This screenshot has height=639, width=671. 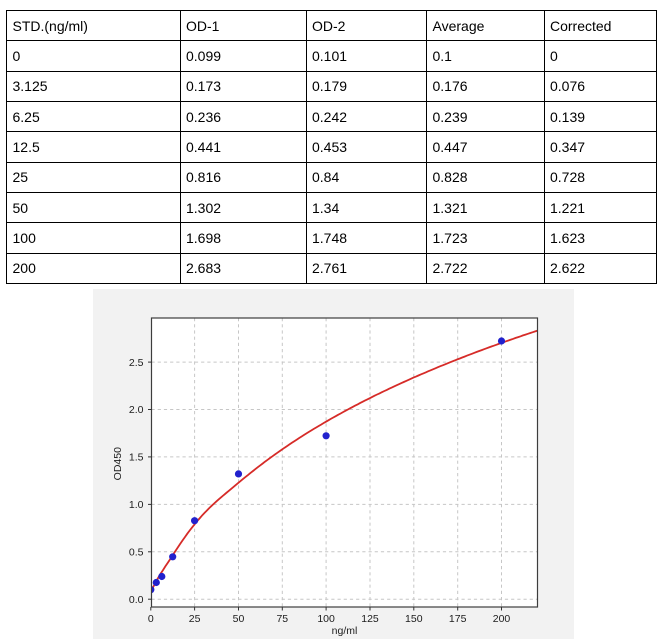 What do you see at coordinates (282, 619) in the screenshot?
I see `svg-text: 75` at bounding box center [282, 619].